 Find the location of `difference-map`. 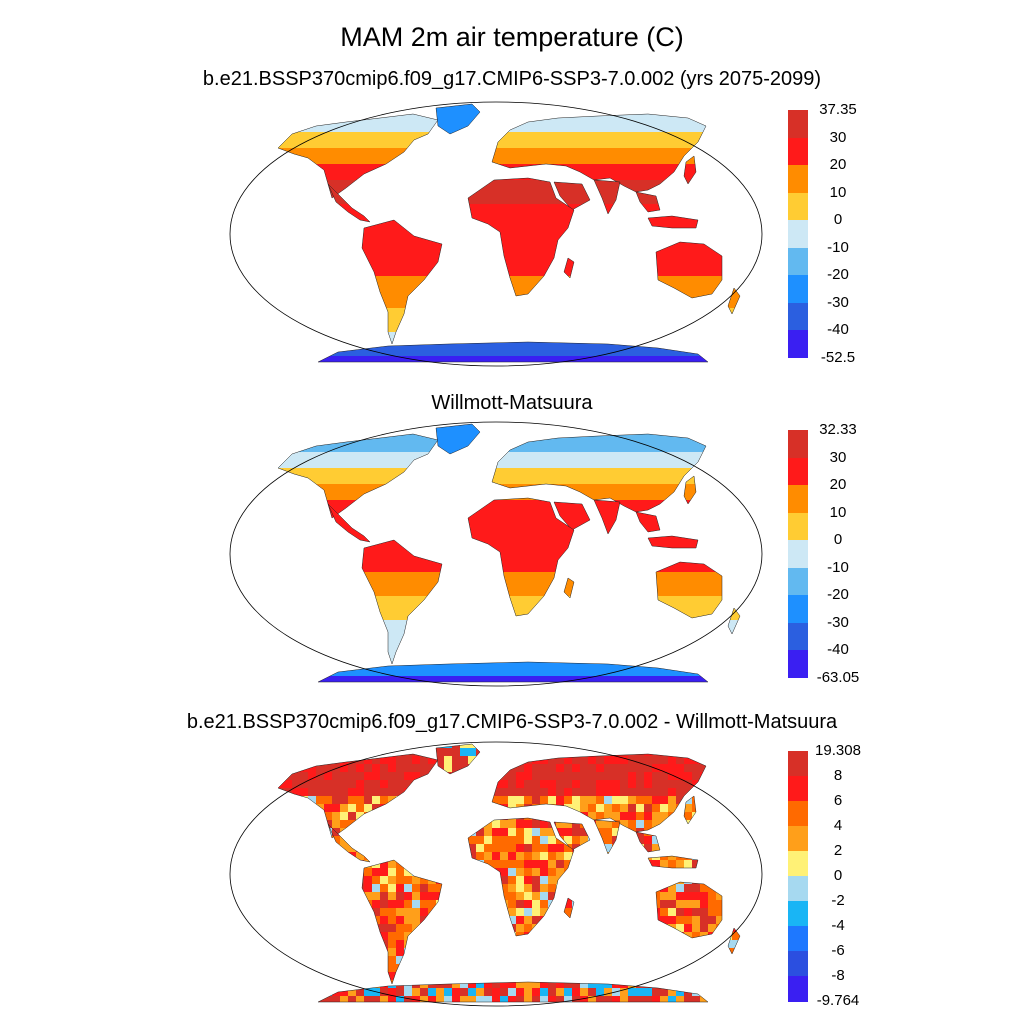

difference-map is located at coordinates (496, 874).